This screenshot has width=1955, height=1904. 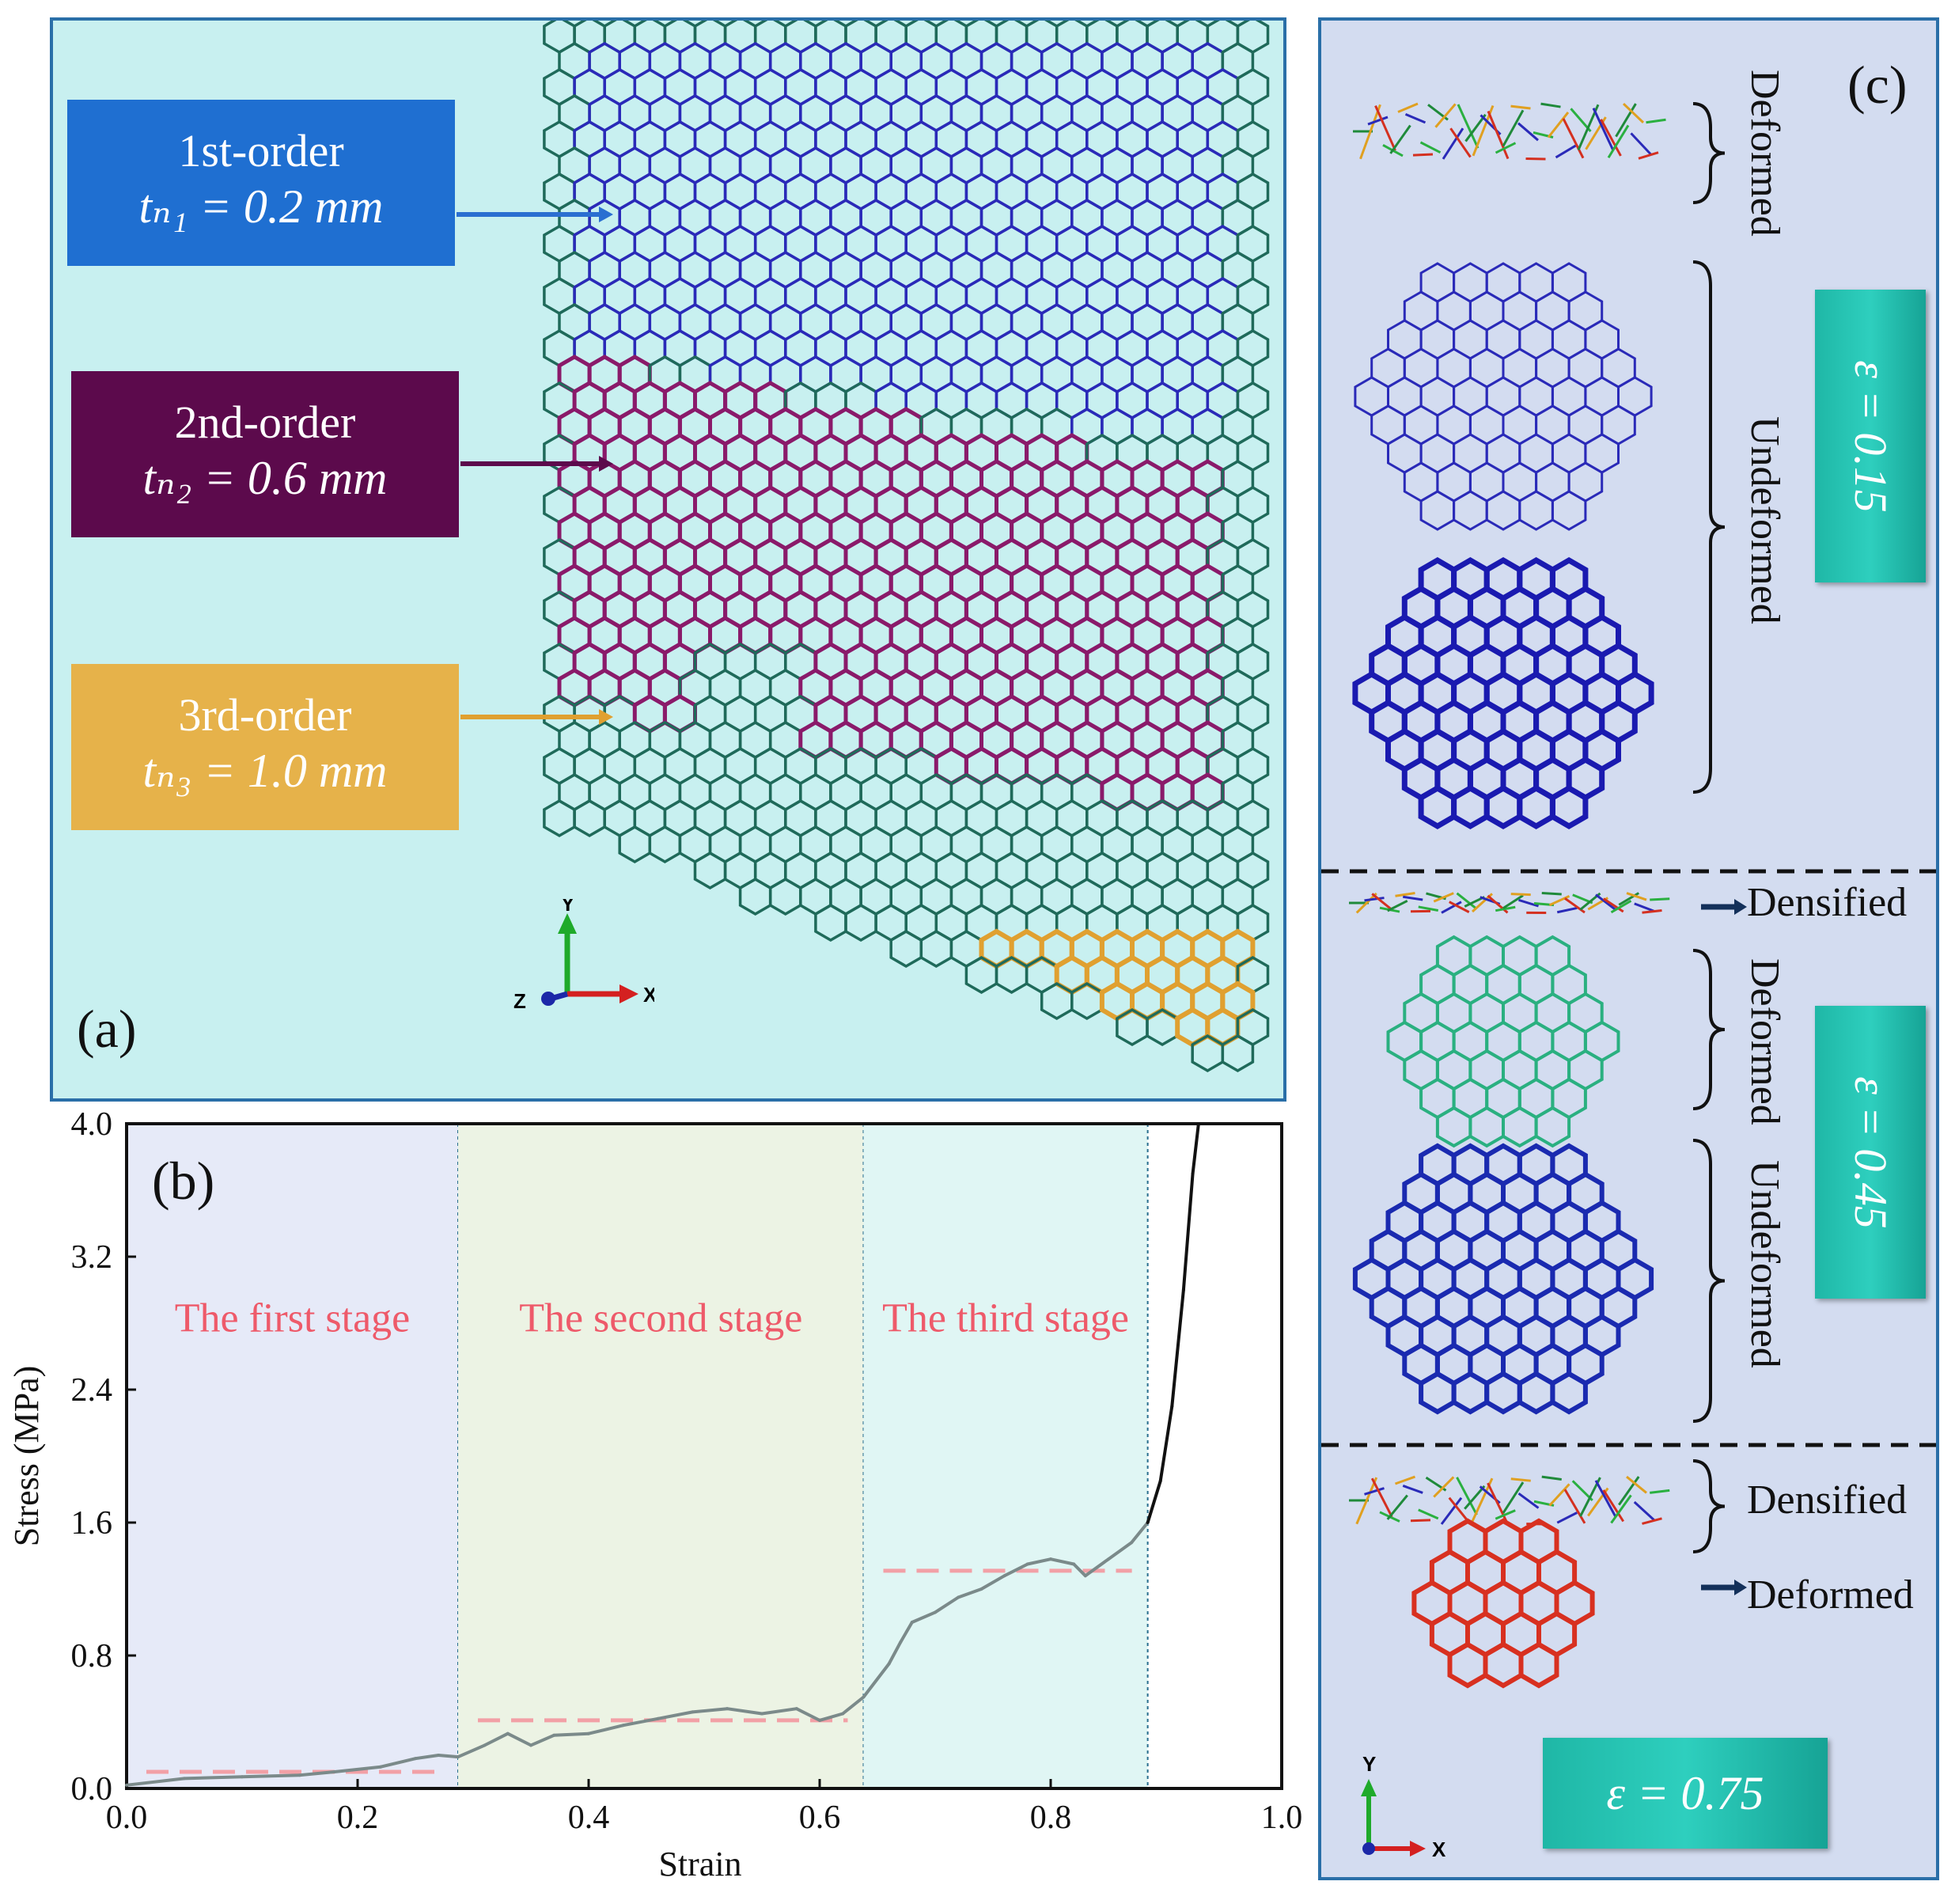 I want to click on y-axis-arrowhead, so click(x=567, y=923).